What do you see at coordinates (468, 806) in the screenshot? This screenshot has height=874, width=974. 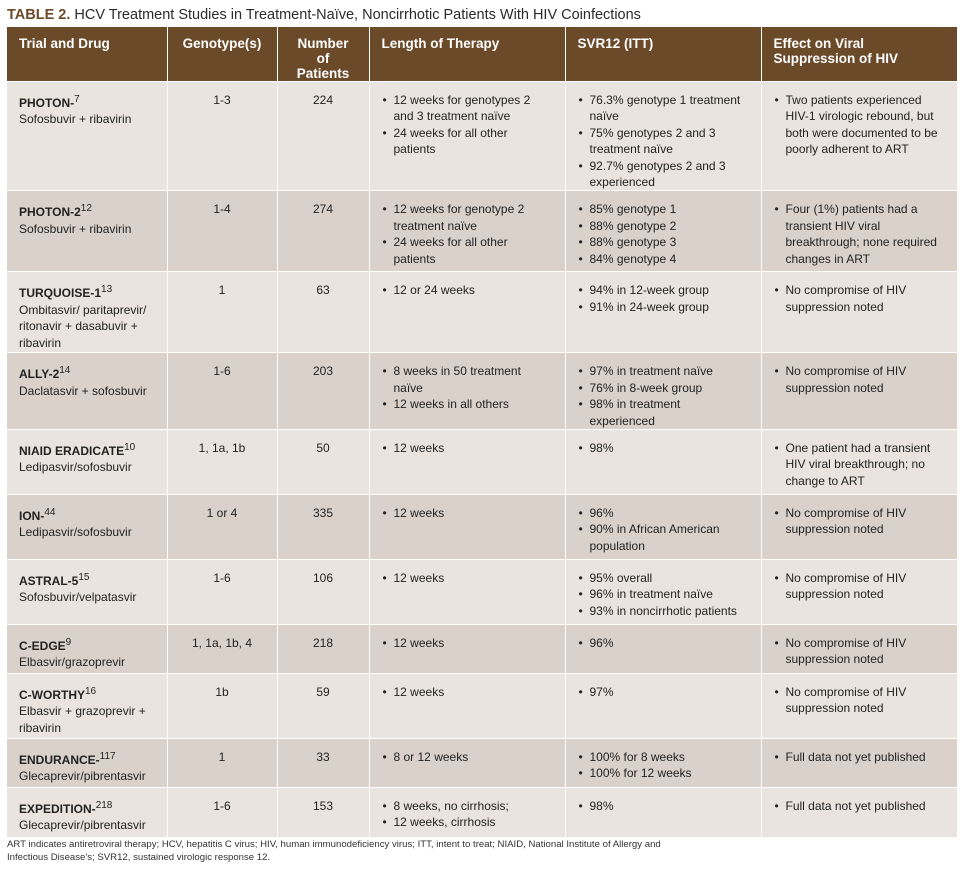 I see `length-item: 8 weeks, no cirrhosis;` at bounding box center [468, 806].